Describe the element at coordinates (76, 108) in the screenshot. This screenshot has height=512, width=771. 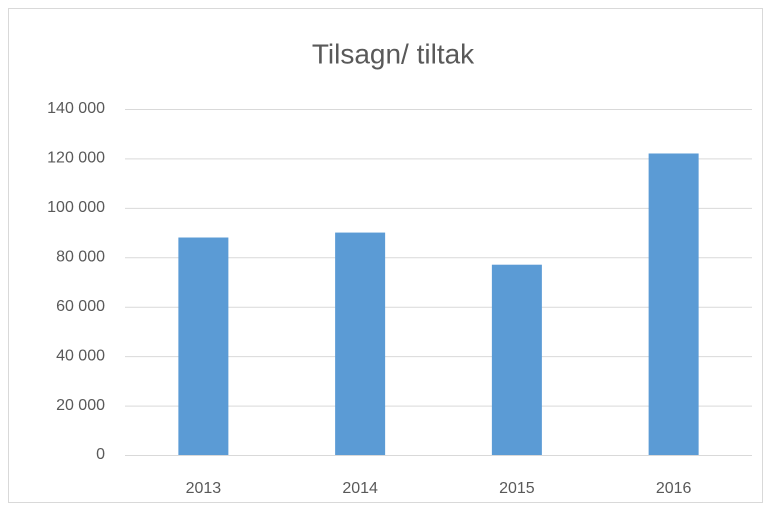
I see `y-tick-label: 140 000` at that location.